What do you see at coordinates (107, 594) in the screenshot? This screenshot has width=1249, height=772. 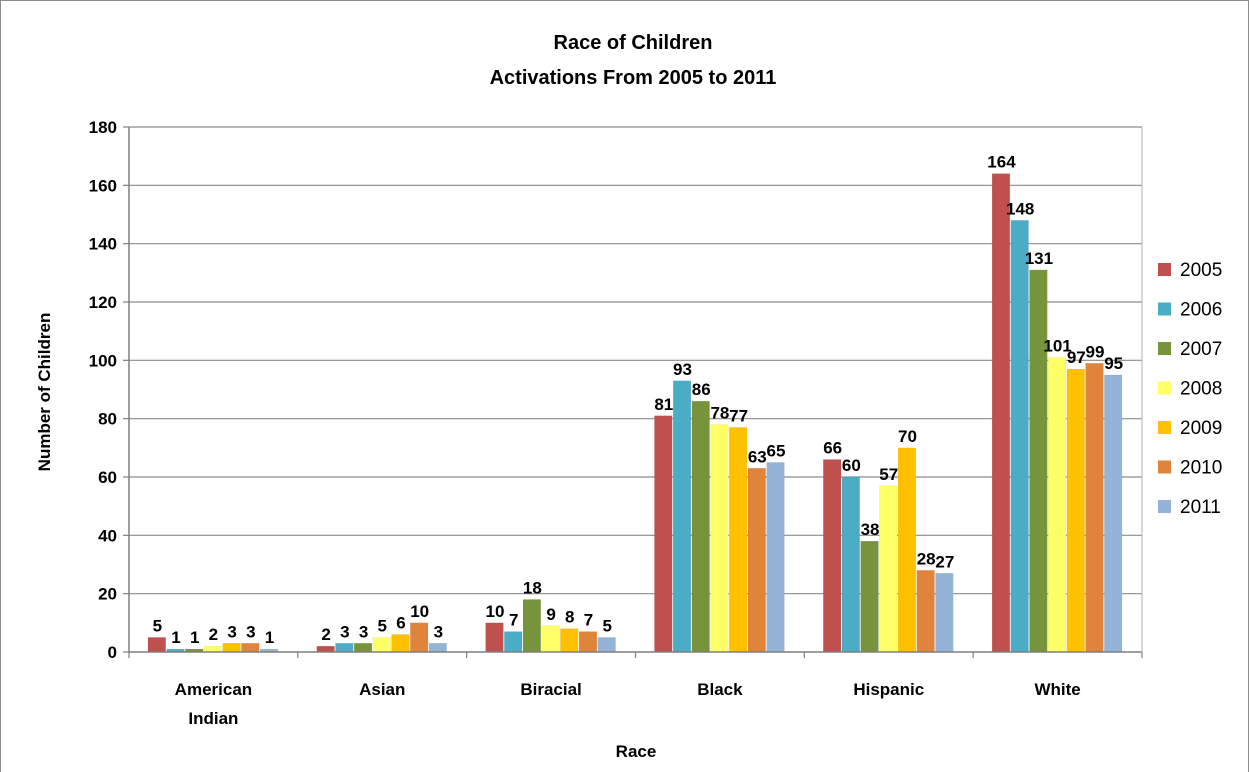 I see `y-tick-label: 20` at bounding box center [107, 594].